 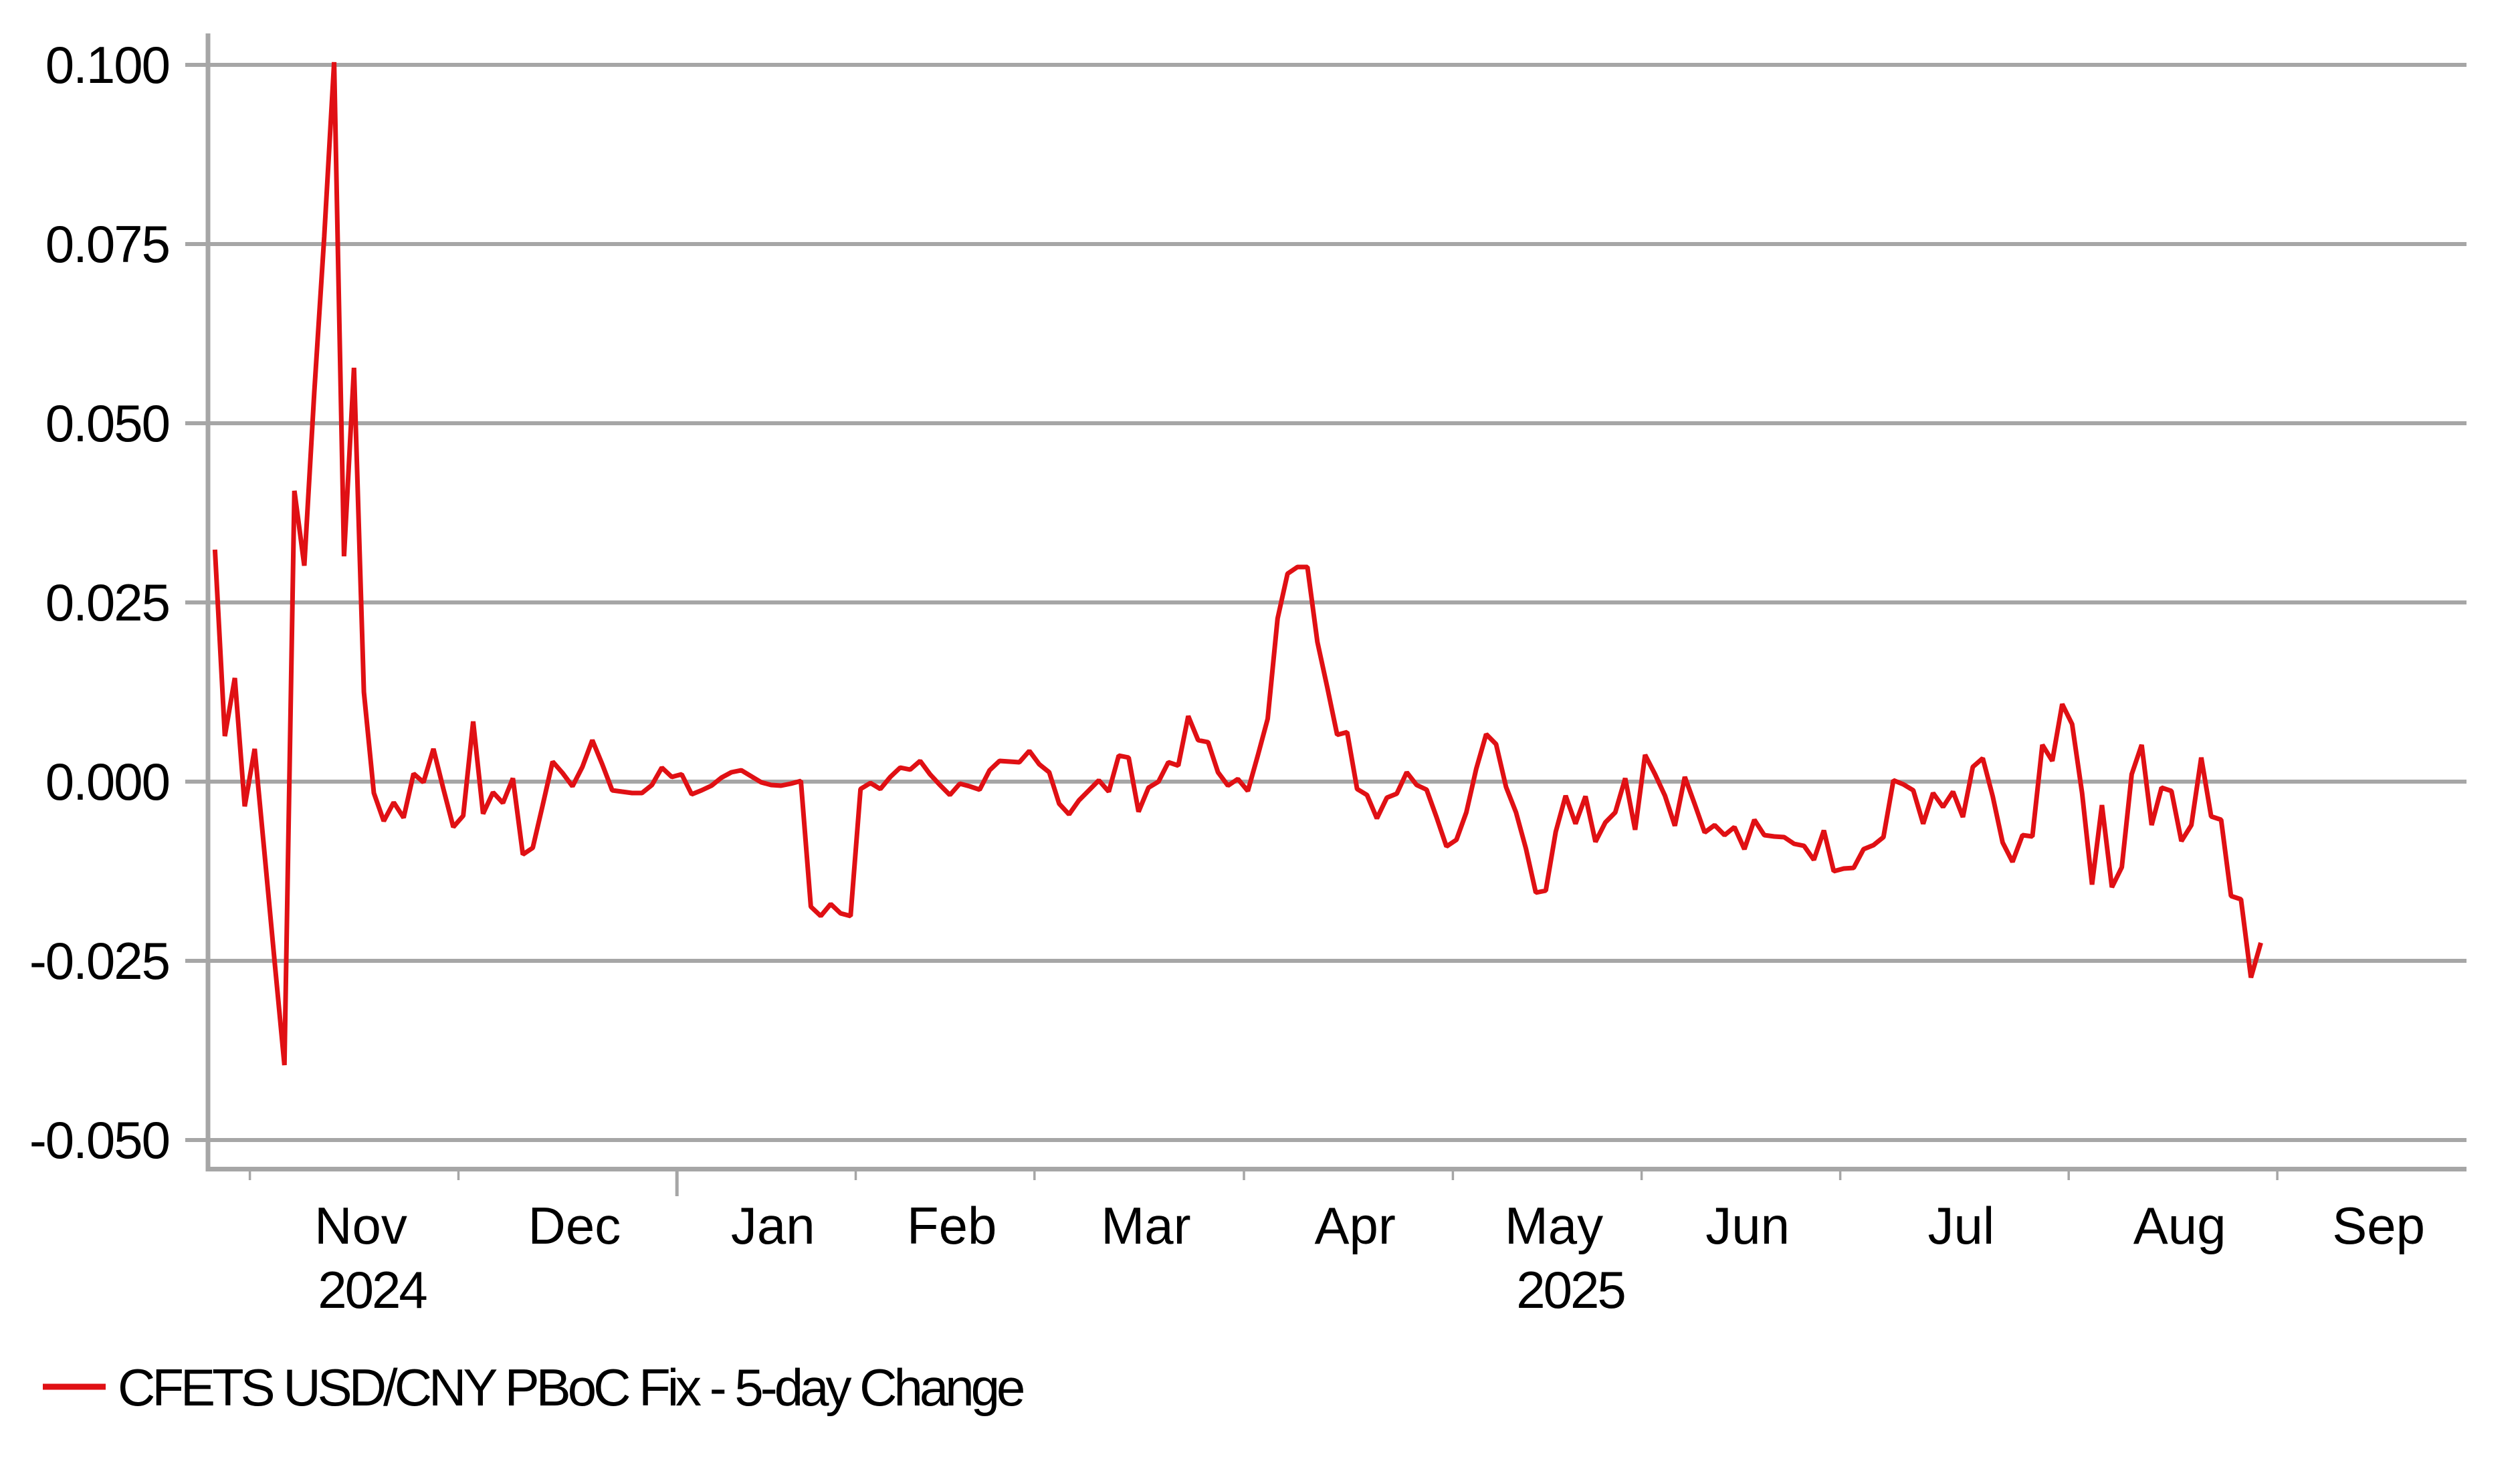 I want to click on svg-text: Dec, so click(x=574, y=1225).